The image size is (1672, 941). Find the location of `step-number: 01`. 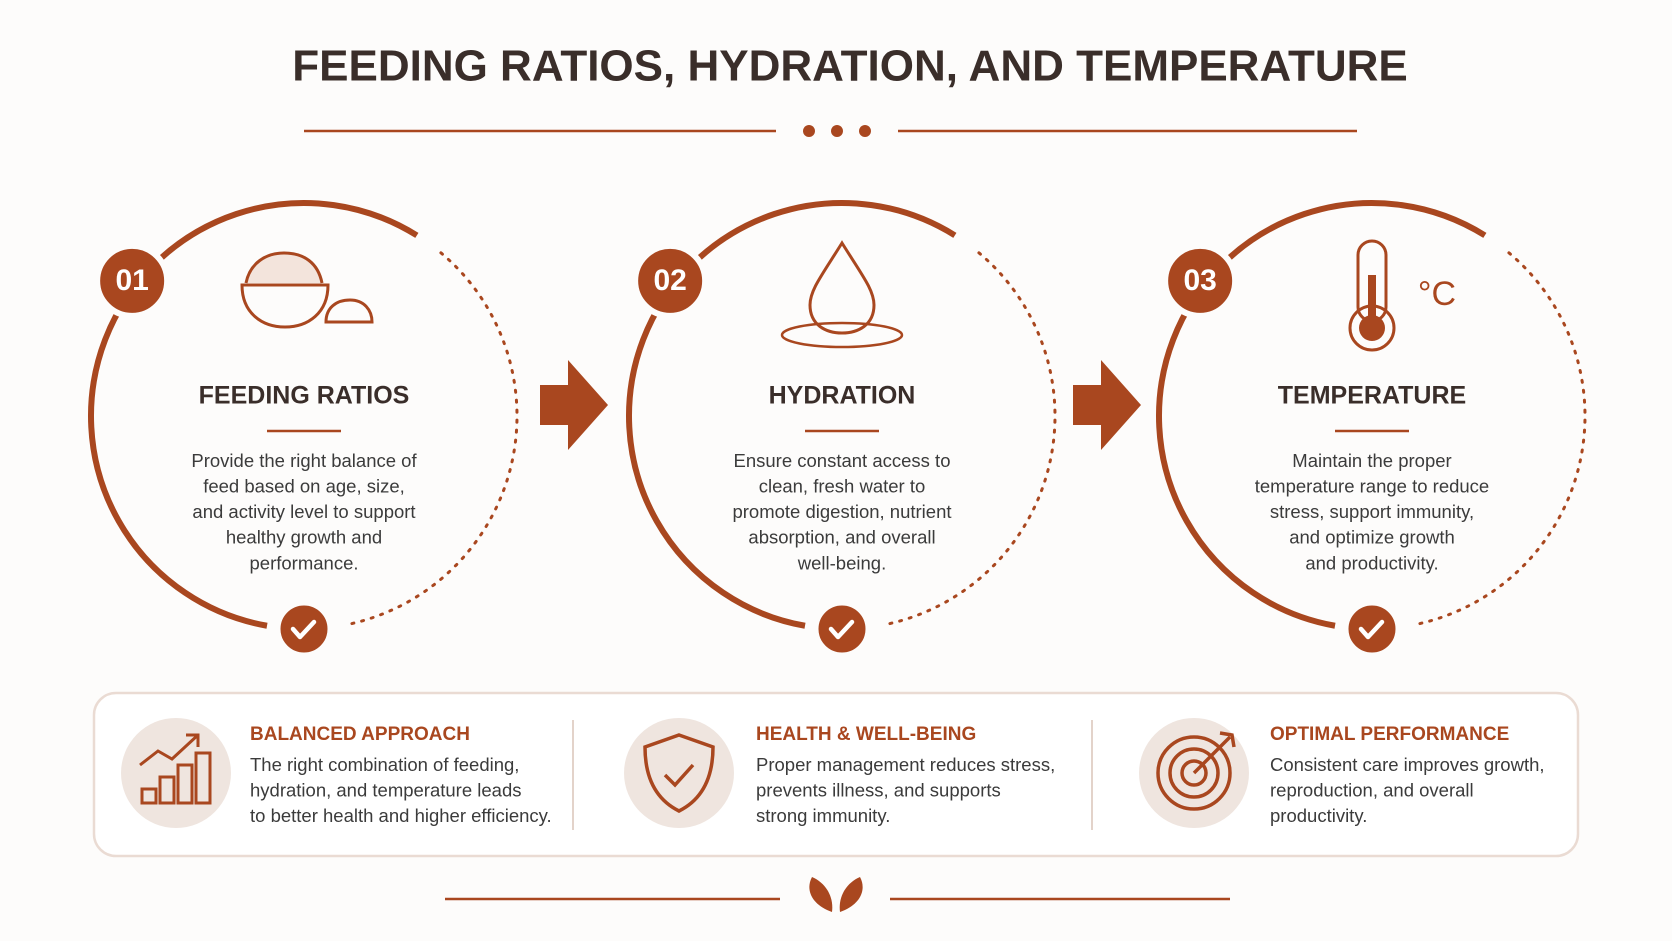

step-number: 01 is located at coordinates (131, 280).